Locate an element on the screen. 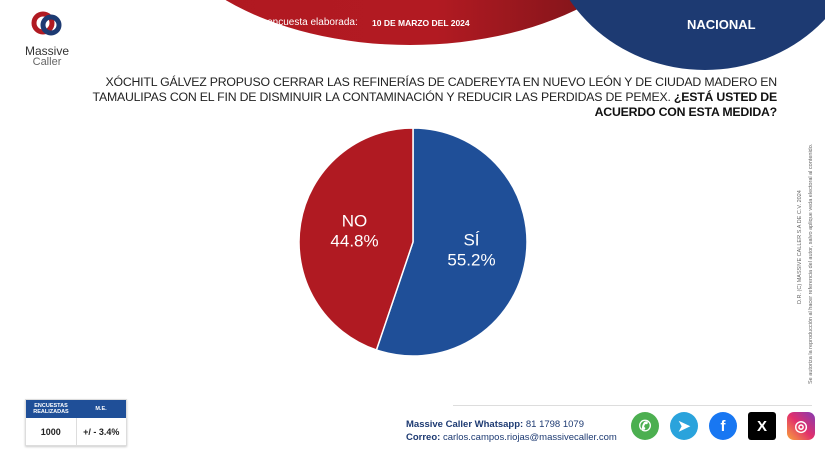  logo-mark-icon is located at coordinates (46, 23).